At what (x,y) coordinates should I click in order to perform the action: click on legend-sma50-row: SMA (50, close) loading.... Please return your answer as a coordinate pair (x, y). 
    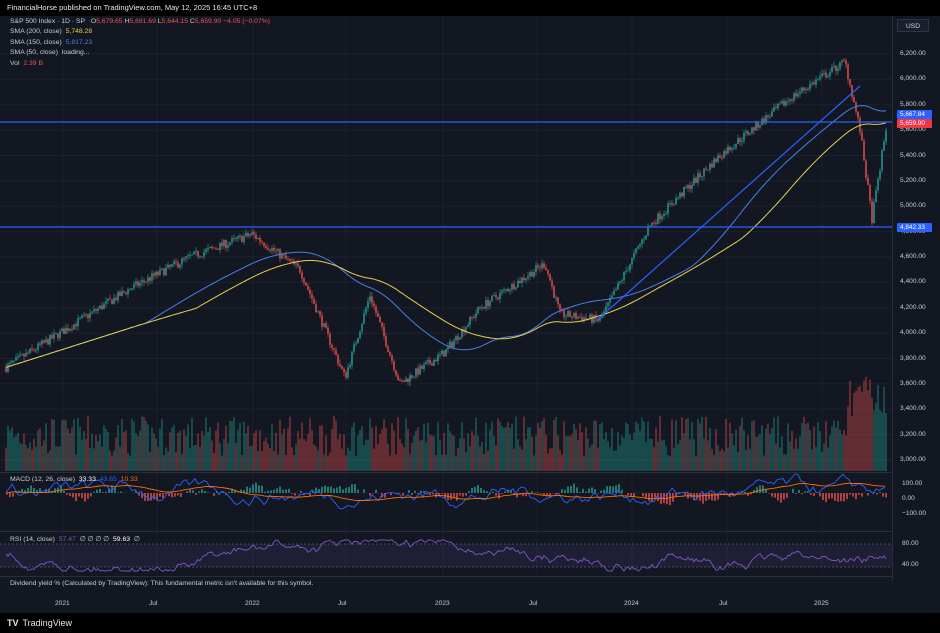
    Looking at the image, I should click on (140, 53).